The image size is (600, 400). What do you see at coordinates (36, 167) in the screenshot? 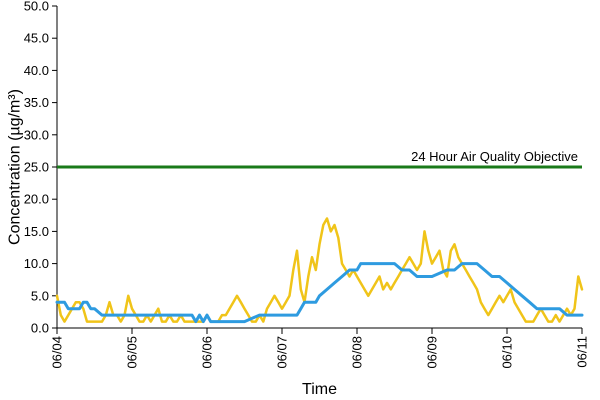
I see `y-tick-label: 25.0` at bounding box center [36, 167].